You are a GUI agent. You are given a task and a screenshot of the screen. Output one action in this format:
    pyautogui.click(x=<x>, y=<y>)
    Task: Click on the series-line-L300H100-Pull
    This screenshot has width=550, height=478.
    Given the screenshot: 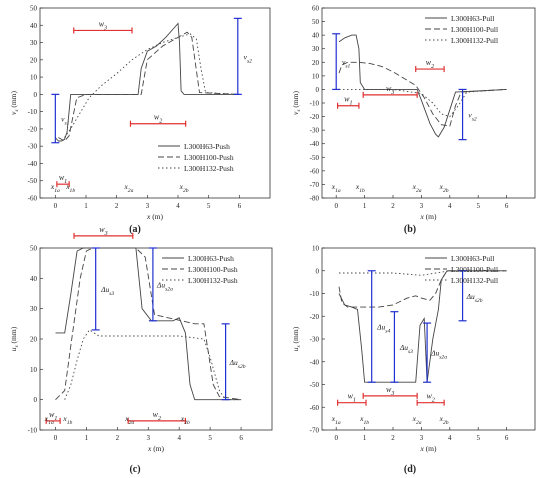 What is the action you would take?
    pyautogui.click(x=422, y=94)
    